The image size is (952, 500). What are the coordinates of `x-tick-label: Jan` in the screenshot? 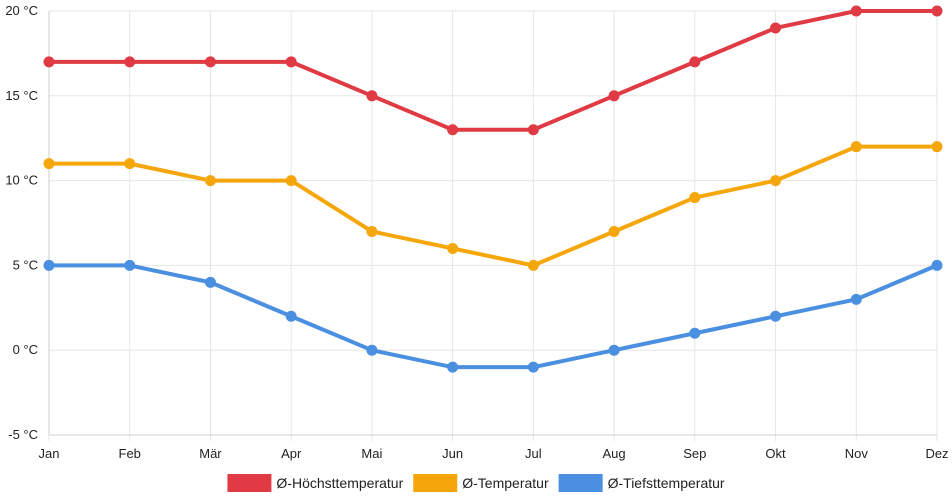 It's located at (49, 453).